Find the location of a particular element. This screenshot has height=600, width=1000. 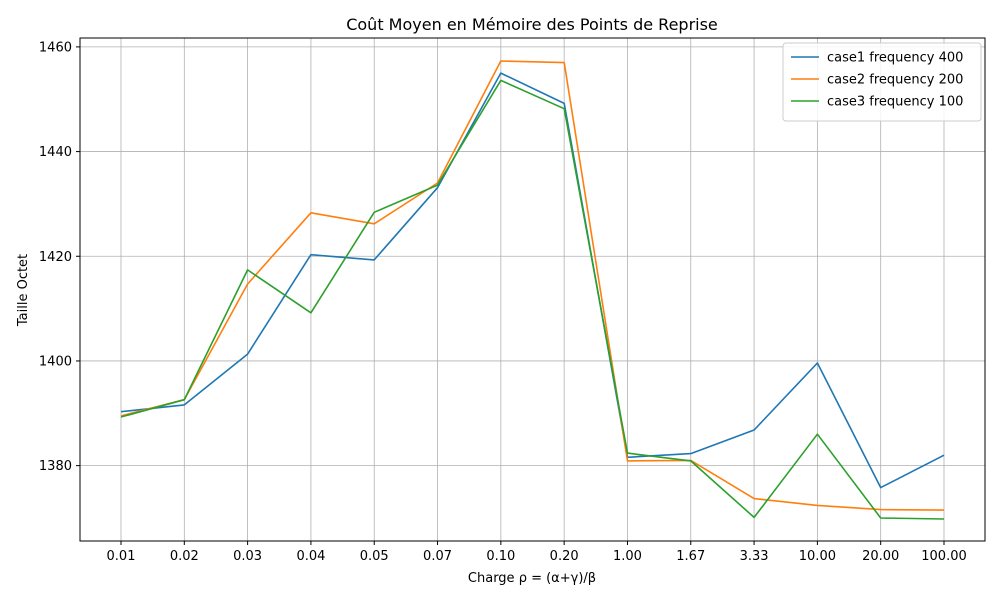

x-tick-label: 0.07 is located at coordinates (437, 556).